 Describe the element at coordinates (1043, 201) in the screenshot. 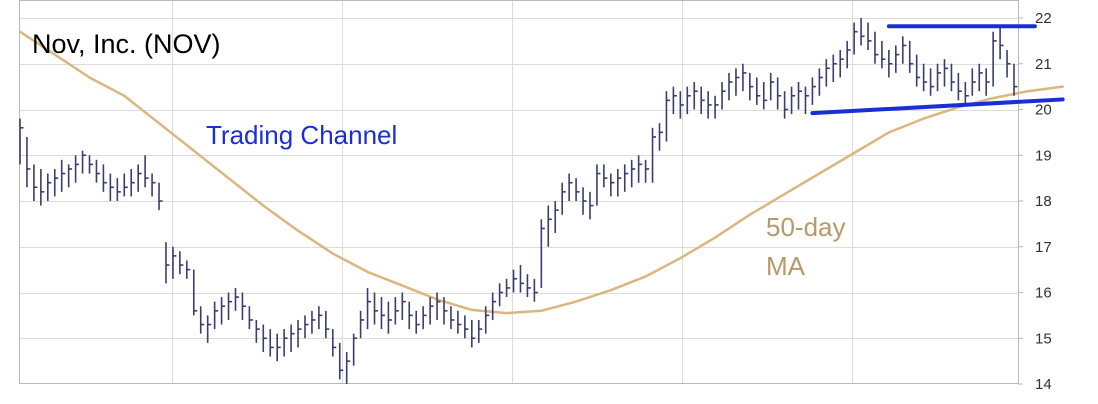

I see `y-tick-label-18: 18` at that location.